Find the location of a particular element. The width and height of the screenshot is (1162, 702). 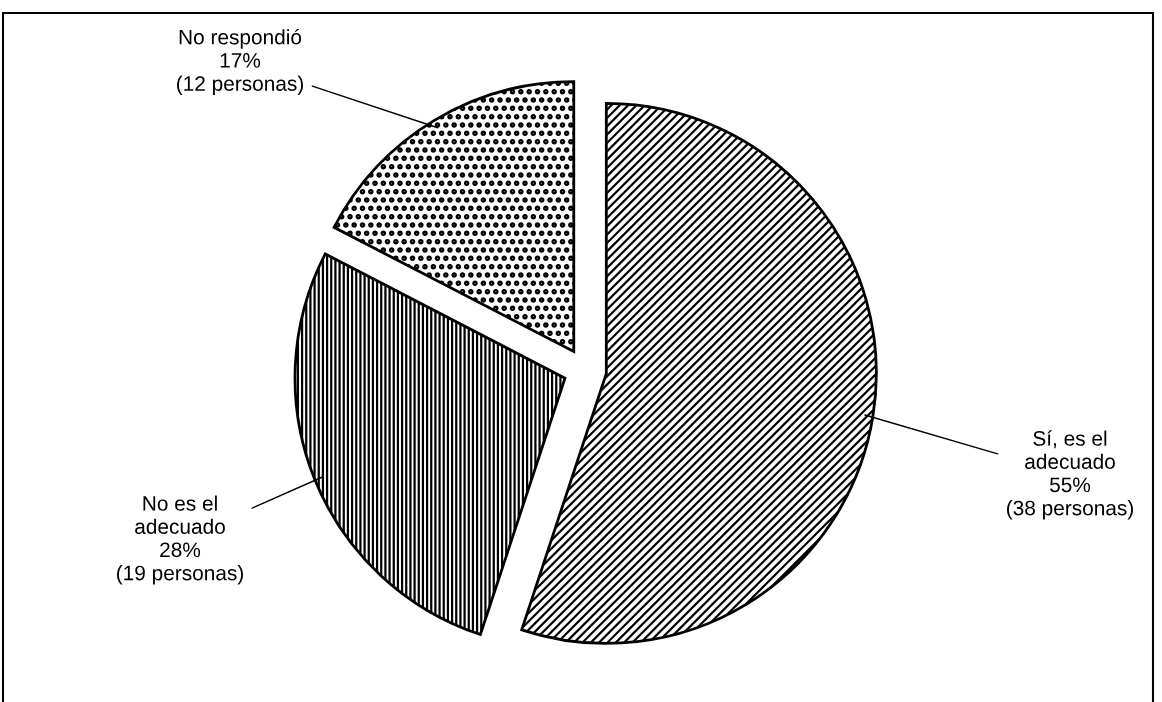

slice-label: No es el adecuado is located at coordinates (180, 514).